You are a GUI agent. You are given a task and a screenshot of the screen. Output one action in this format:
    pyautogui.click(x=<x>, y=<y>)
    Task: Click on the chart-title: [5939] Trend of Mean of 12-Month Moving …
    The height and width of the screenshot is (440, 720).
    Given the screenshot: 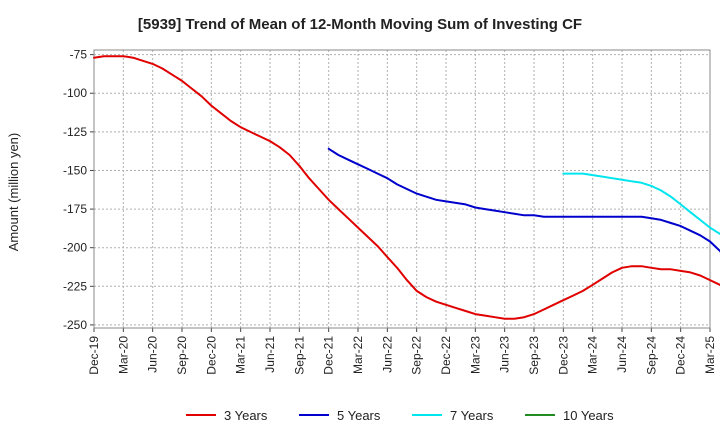 What is the action you would take?
    pyautogui.click(x=360, y=24)
    